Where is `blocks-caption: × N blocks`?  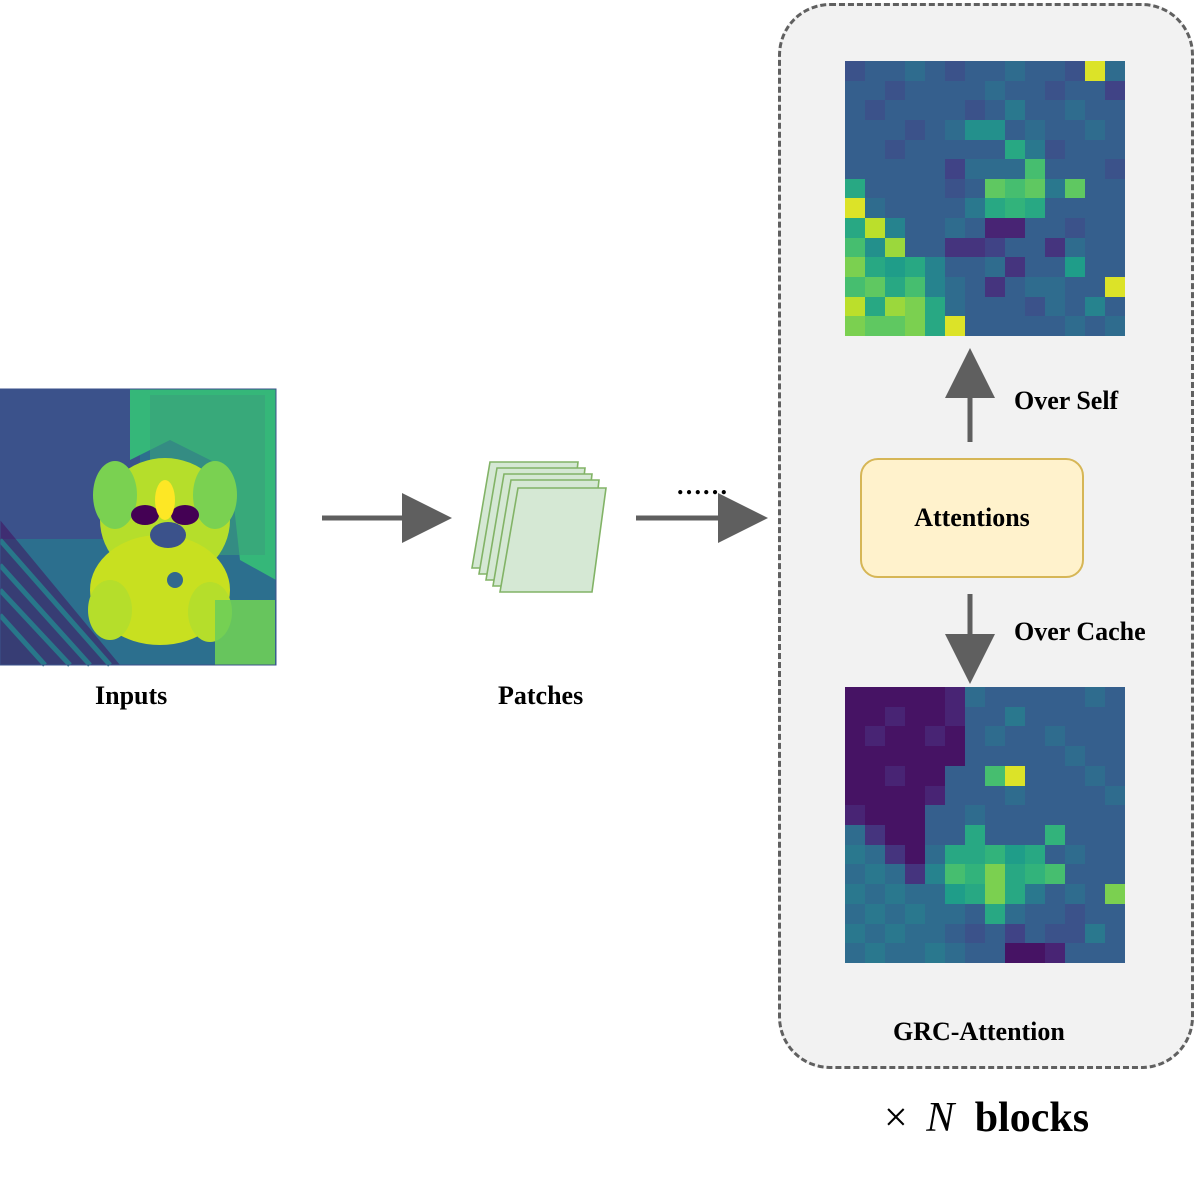
blocks-caption: × N blocks is located at coordinates (986, 1118).